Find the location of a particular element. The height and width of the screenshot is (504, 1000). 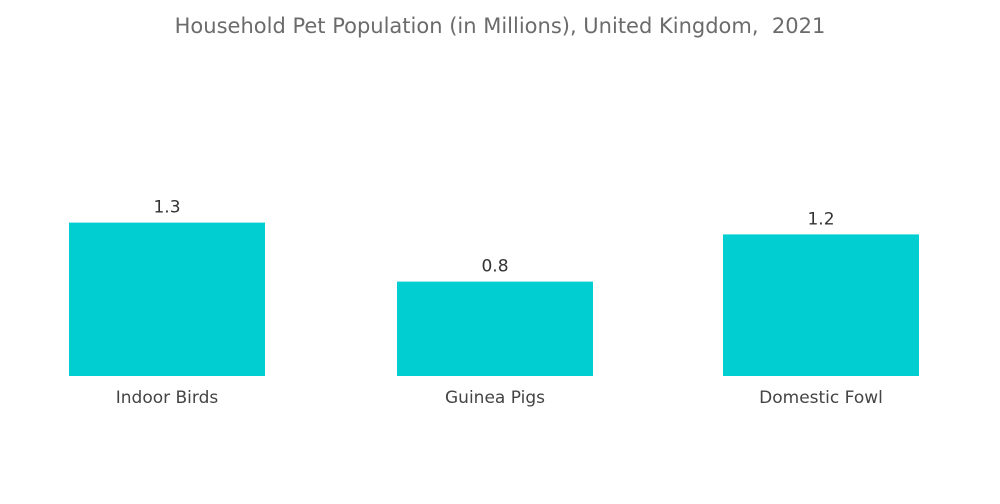

value-label-guinea-pigs: 0.8 is located at coordinates (494, 267).